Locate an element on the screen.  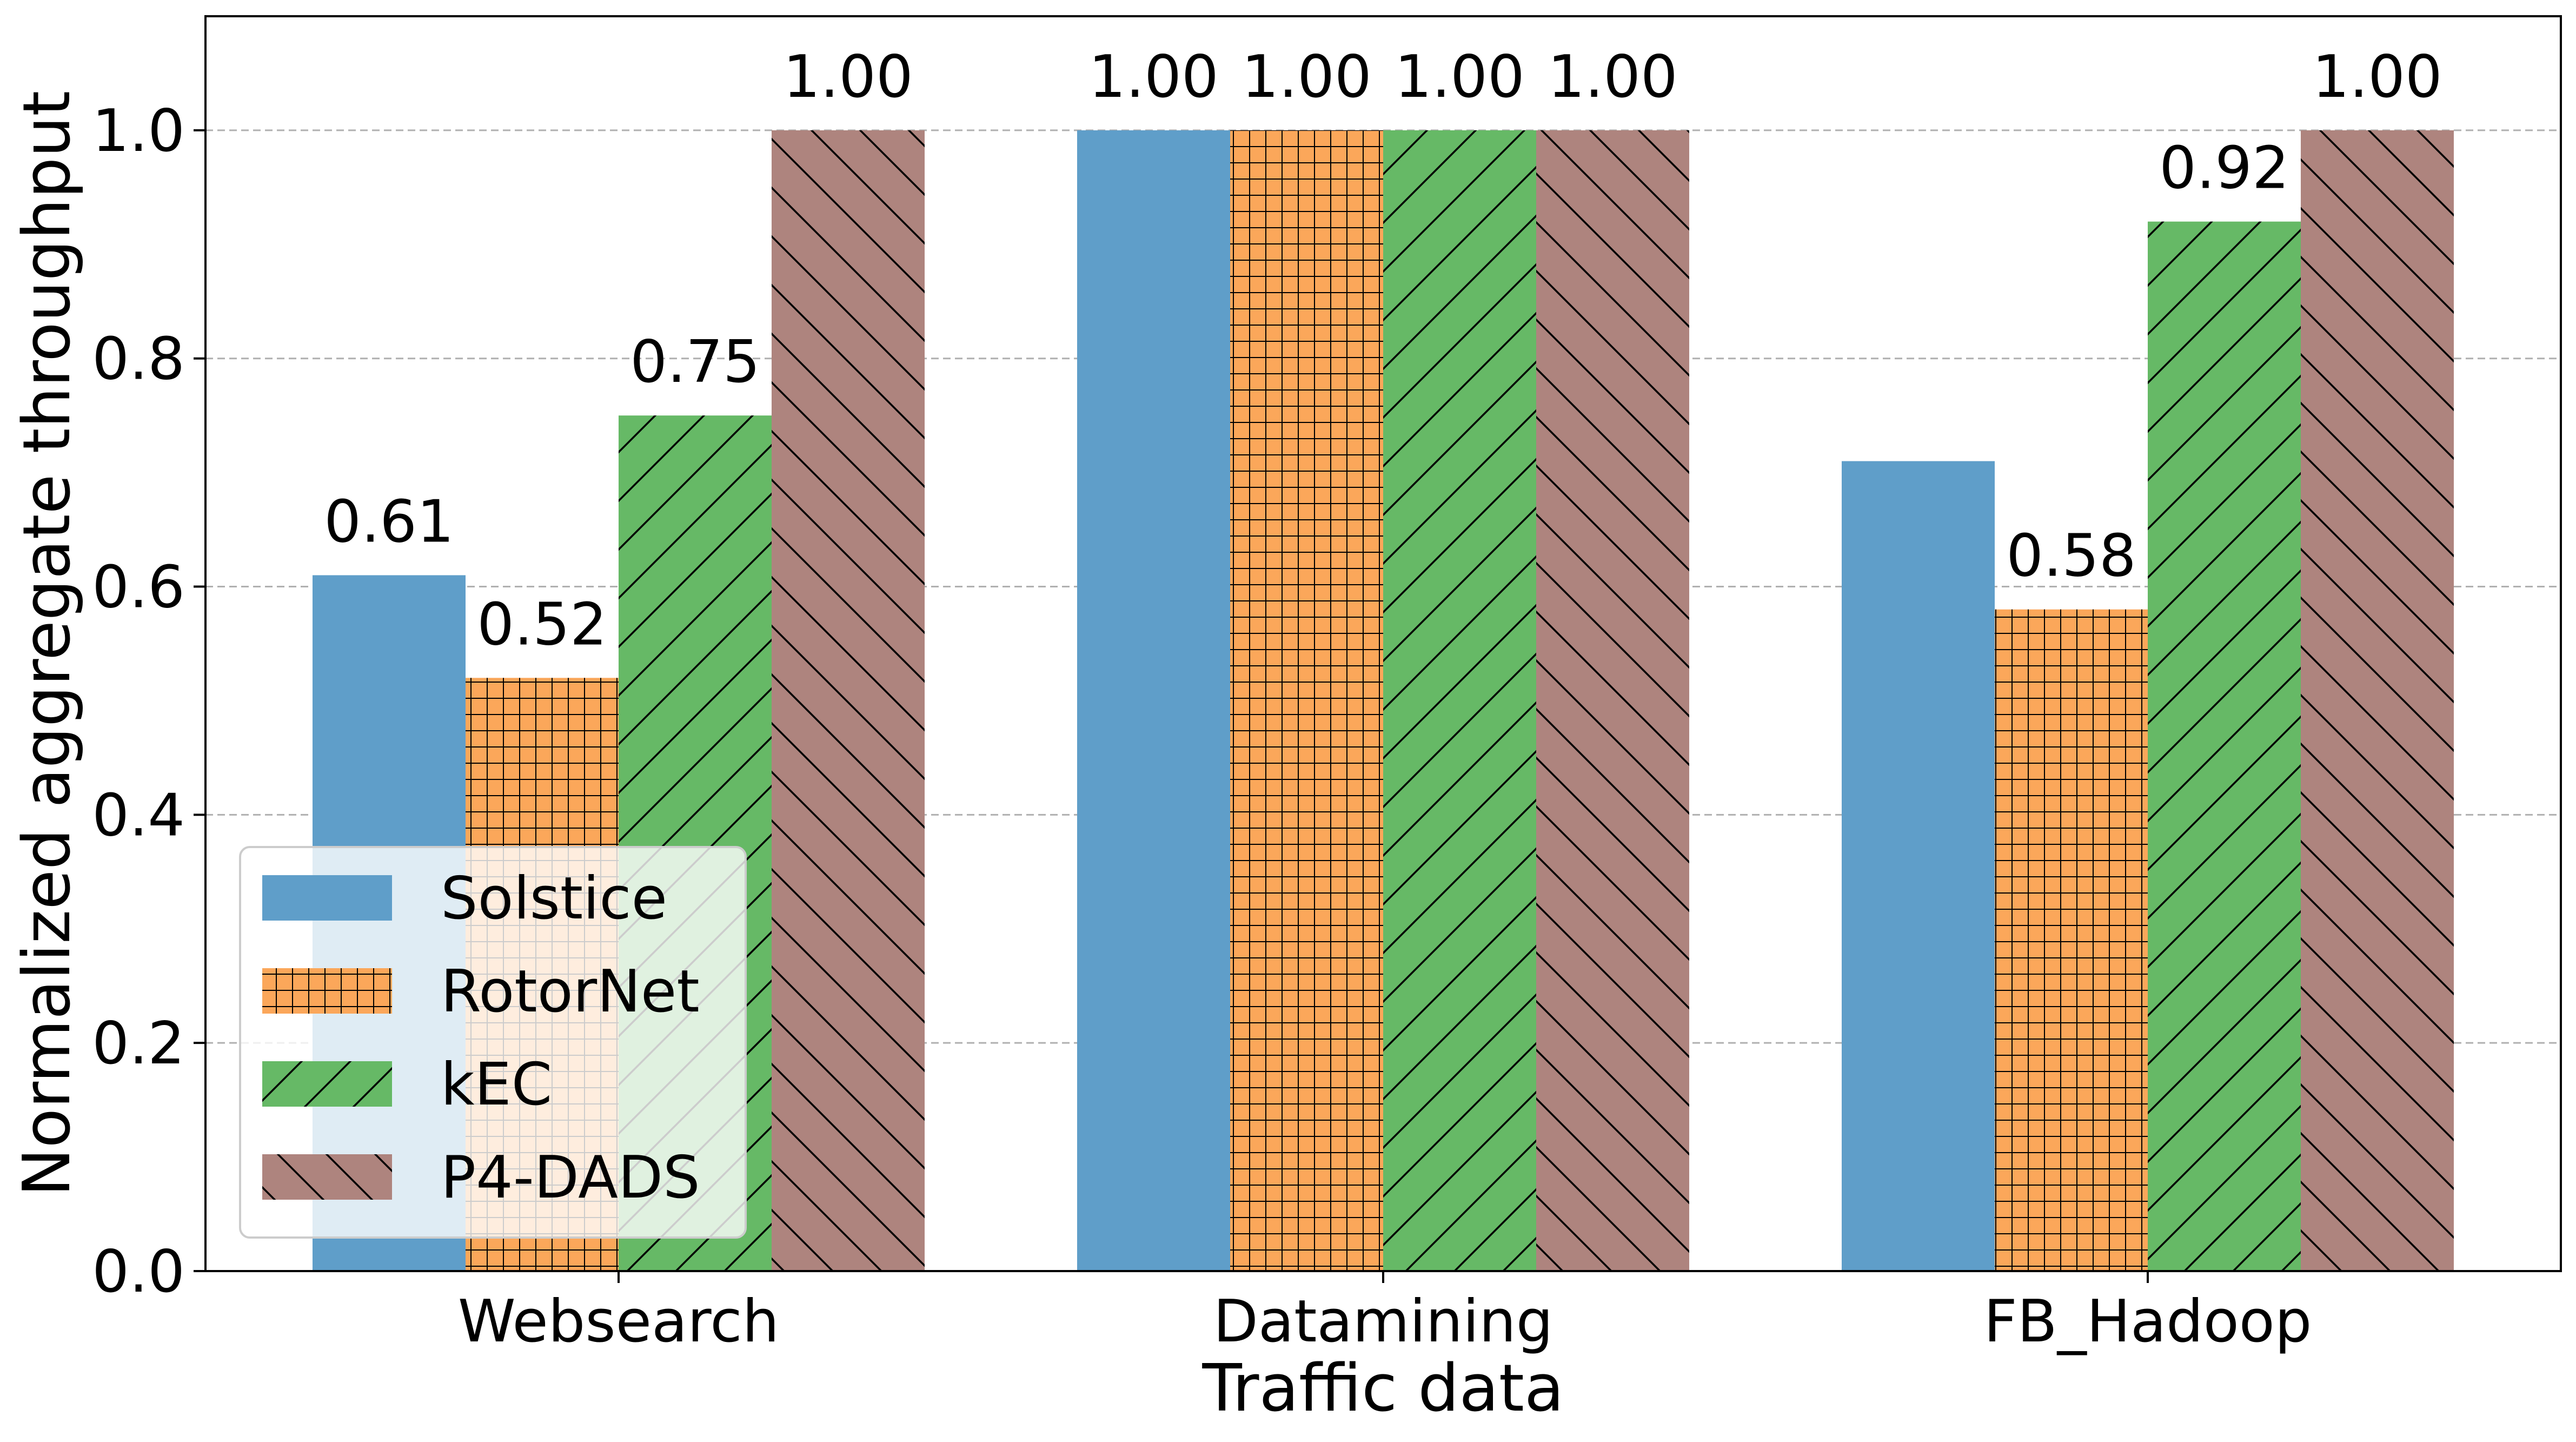
x-axis-ticks: Websearch Datamining FB_Hadoop is located at coordinates (1385, 1313).